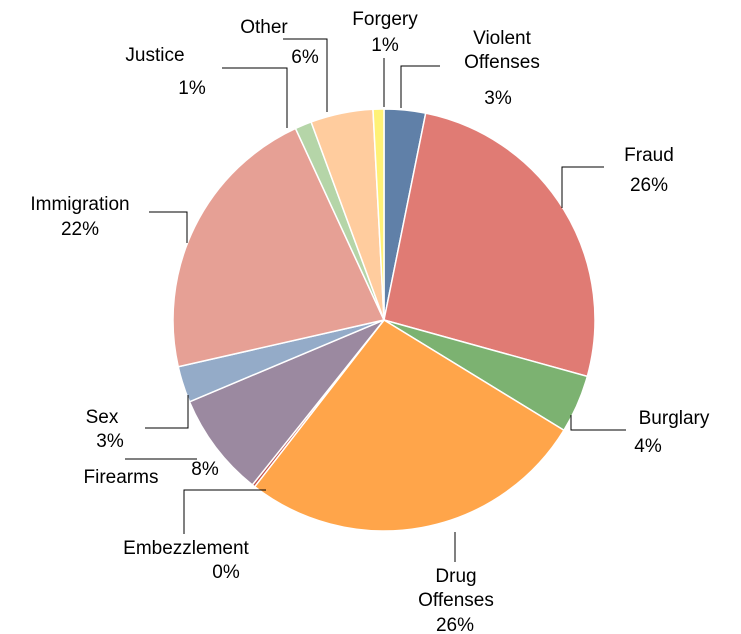 The height and width of the screenshot is (634, 741). What do you see at coordinates (168, 227) in the screenshot?
I see `leader-line-immigration` at bounding box center [168, 227].